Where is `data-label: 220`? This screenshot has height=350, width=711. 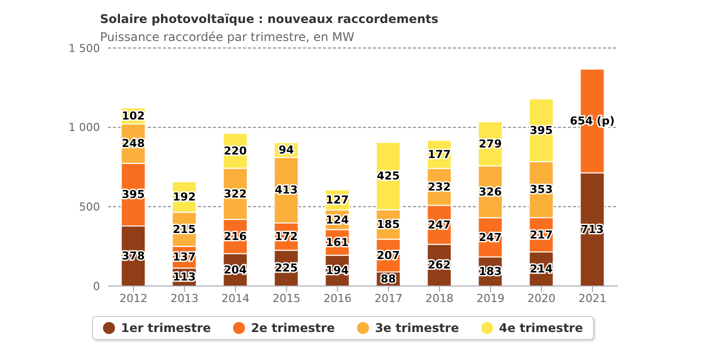
data-label: 220 is located at coordinates (236, 151).